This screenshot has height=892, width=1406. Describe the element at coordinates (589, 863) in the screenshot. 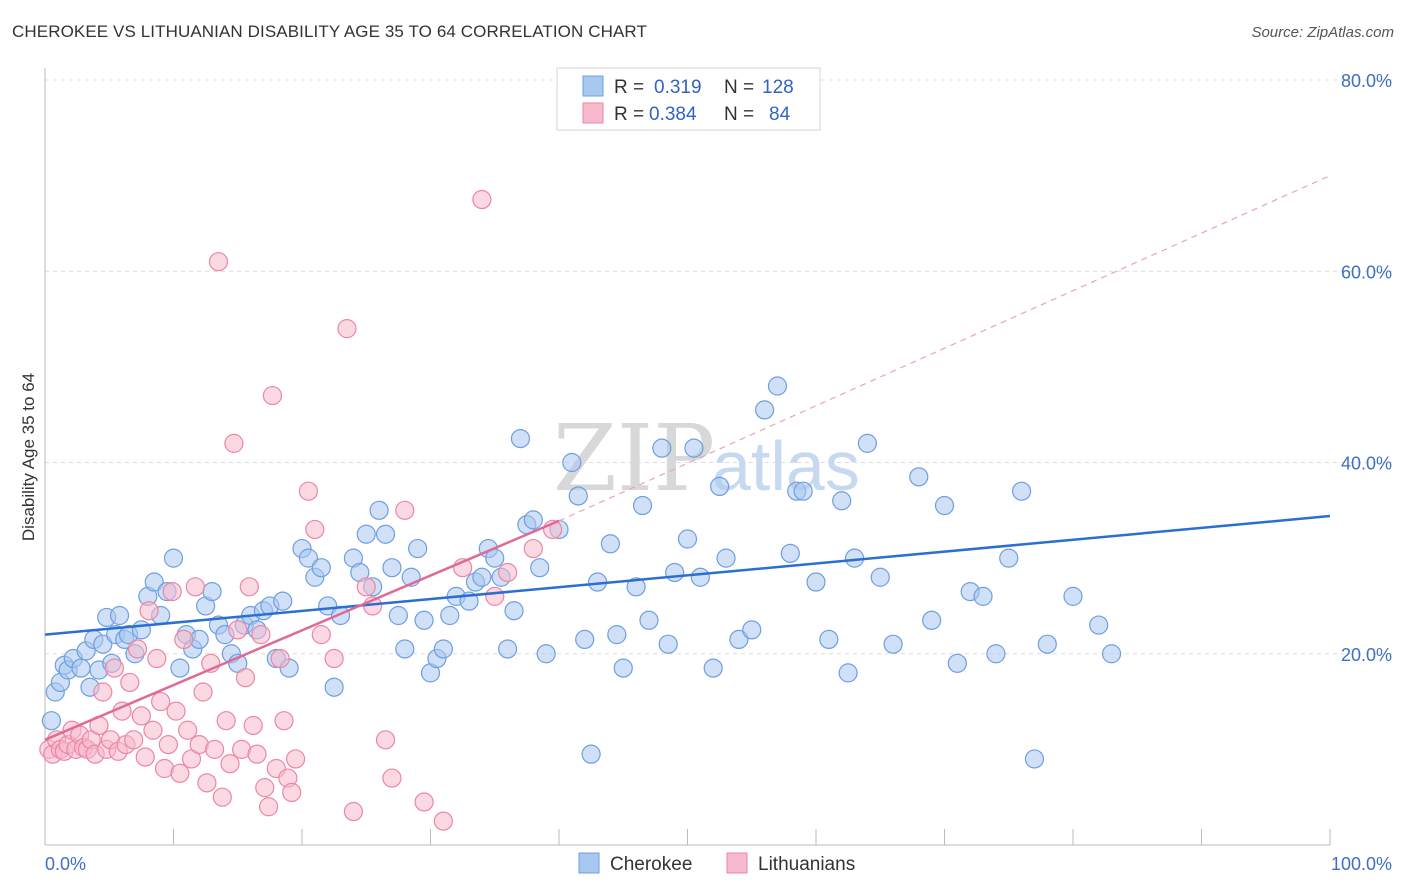

I see `bottom-legend-swatch-cherokee` at that location.